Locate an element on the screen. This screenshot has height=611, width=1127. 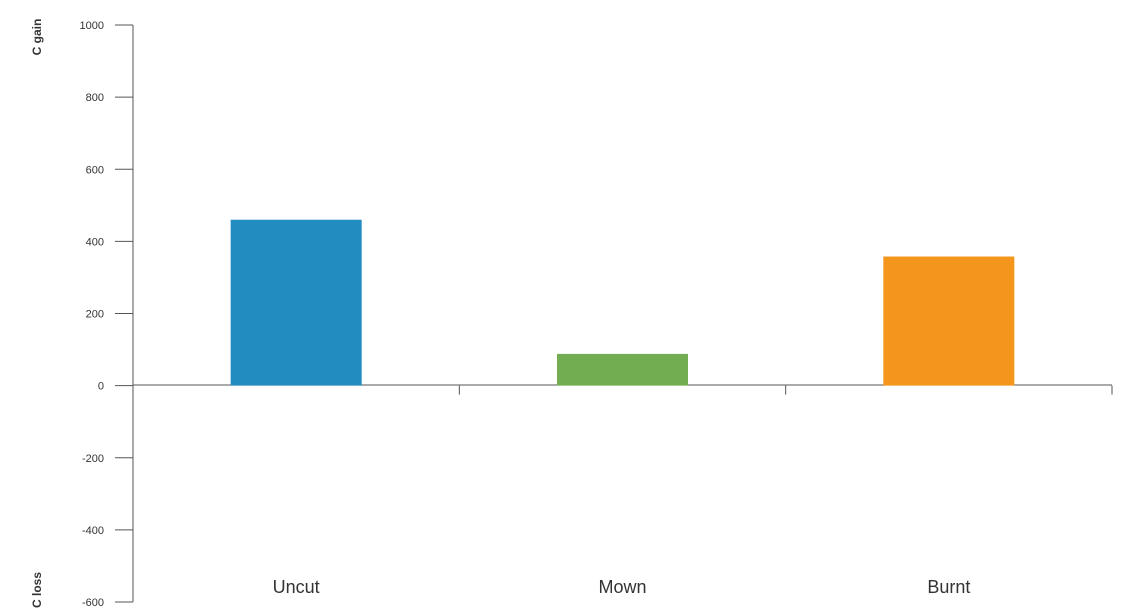
y-tick-label: 400 is located at coordinates (95, 242).